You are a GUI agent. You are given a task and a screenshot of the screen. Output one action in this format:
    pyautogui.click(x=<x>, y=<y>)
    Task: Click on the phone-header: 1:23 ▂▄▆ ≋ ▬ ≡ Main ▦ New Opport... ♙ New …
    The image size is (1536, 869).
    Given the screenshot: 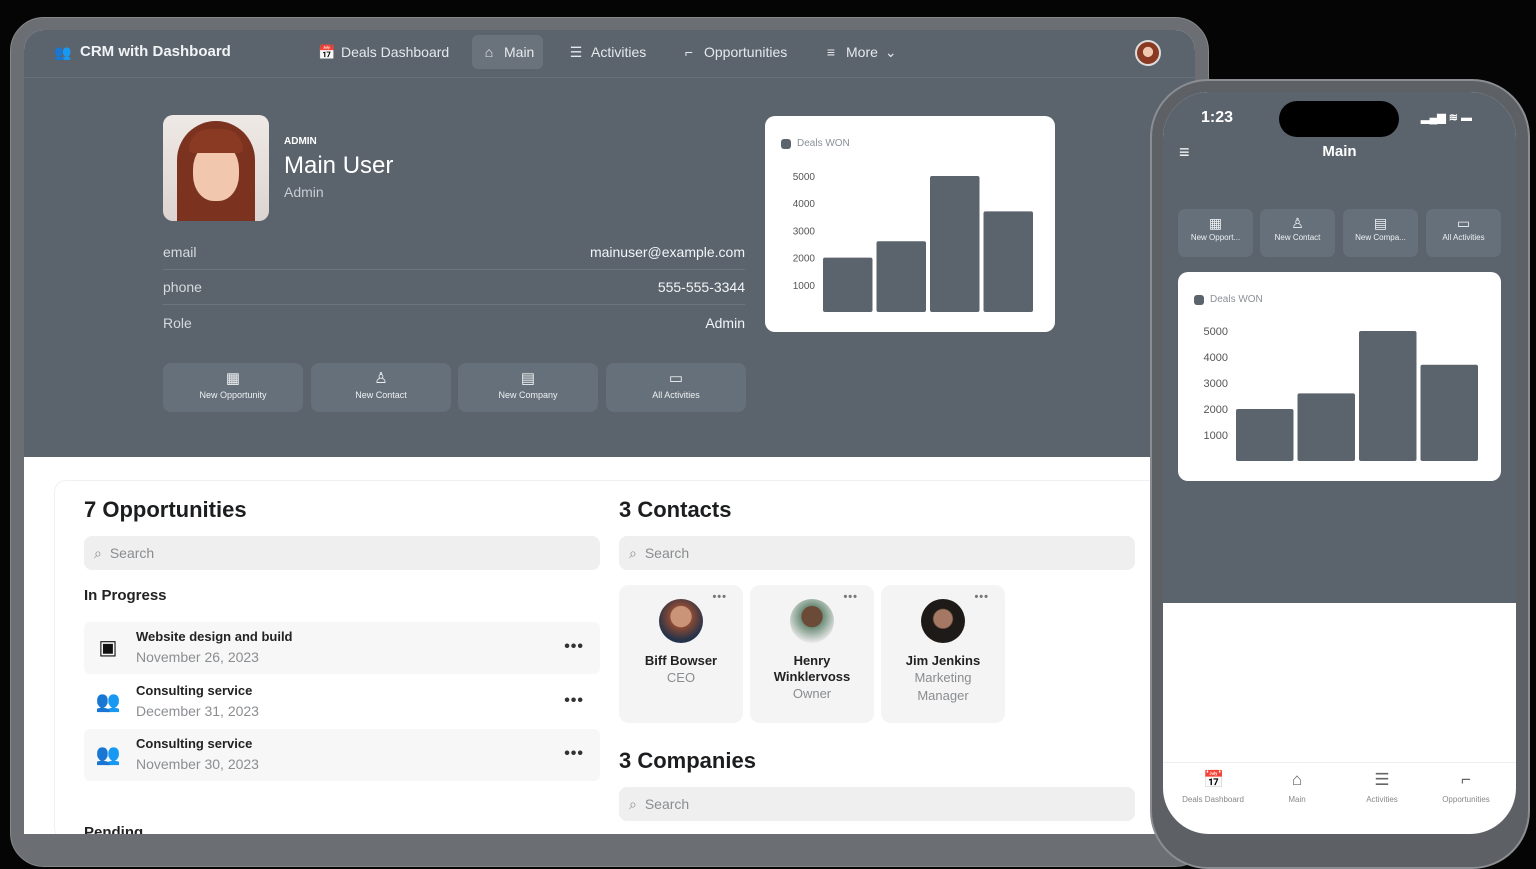 What is the action you would take?
    pyautogui.click(x=1339, y=347)
    